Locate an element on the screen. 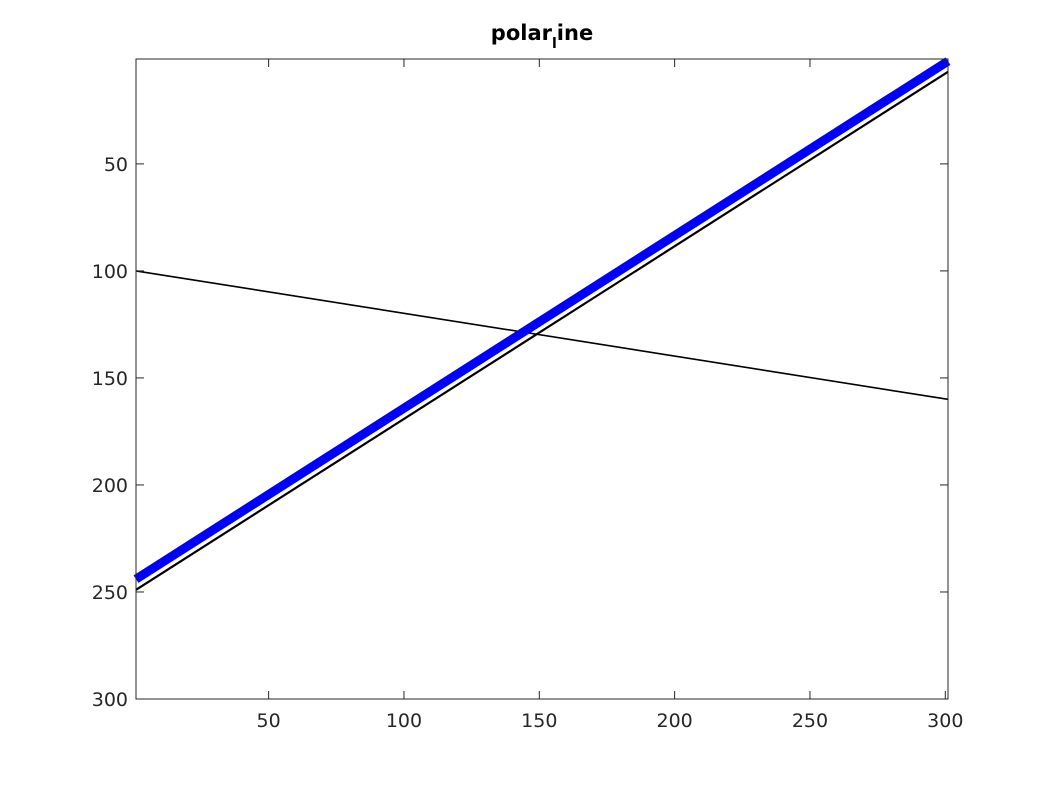 The image size is (1048, 786). x-tick-label: 100 is located at coordinates (404, 721).